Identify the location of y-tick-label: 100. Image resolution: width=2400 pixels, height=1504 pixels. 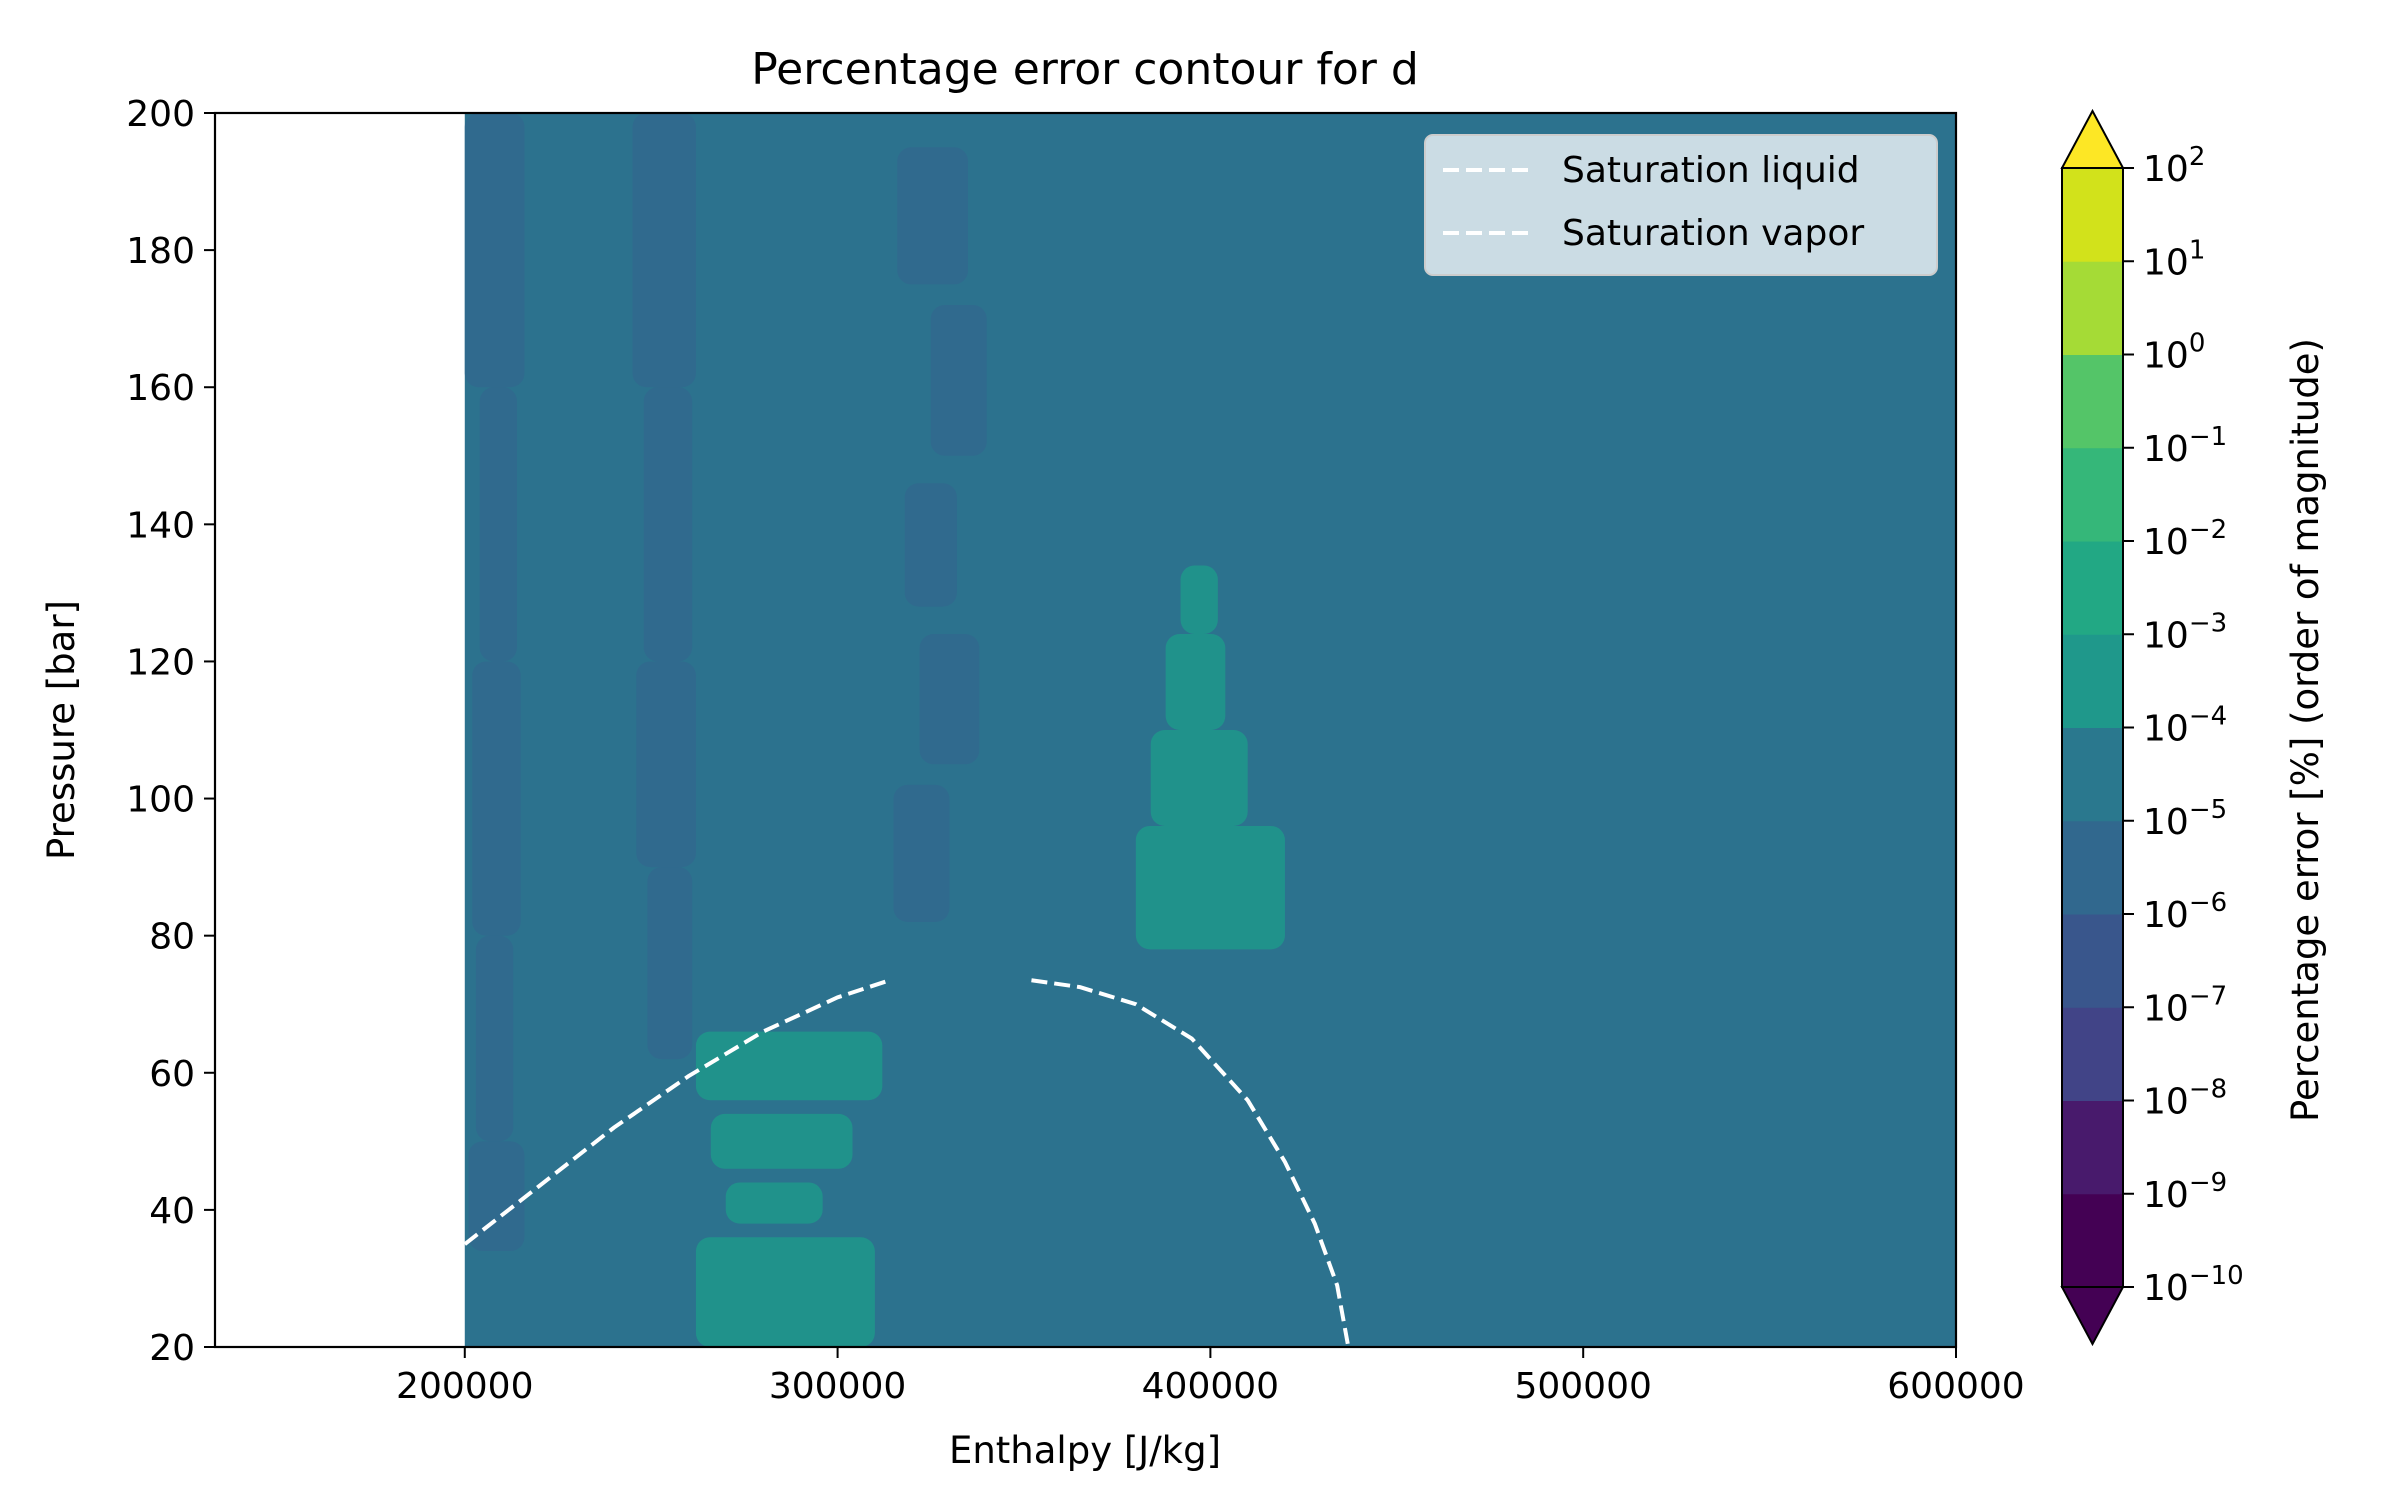
(160, 800).